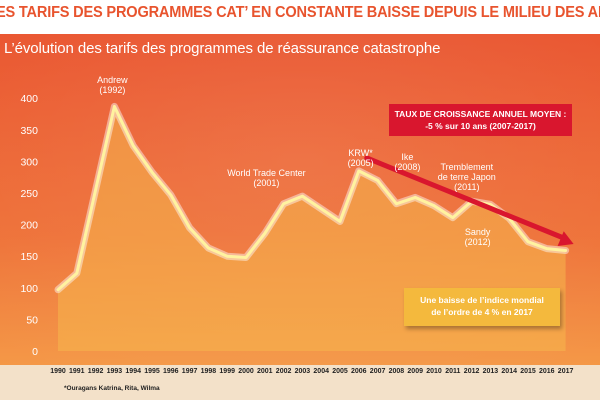 The height and width of the screenshot is (400, 600). Describe the element at coordinates (32, 320) in the screenshot. I see `y-tick-label: 50` at that location.